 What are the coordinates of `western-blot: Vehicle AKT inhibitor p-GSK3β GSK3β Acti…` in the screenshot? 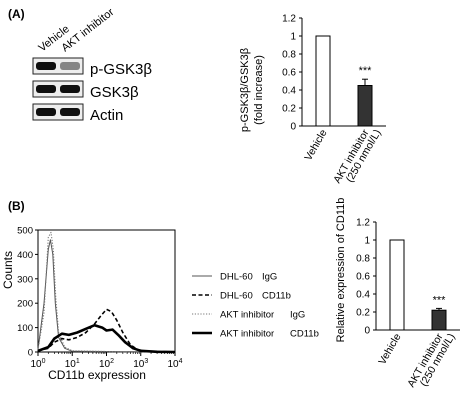 It's located at (92, 65).